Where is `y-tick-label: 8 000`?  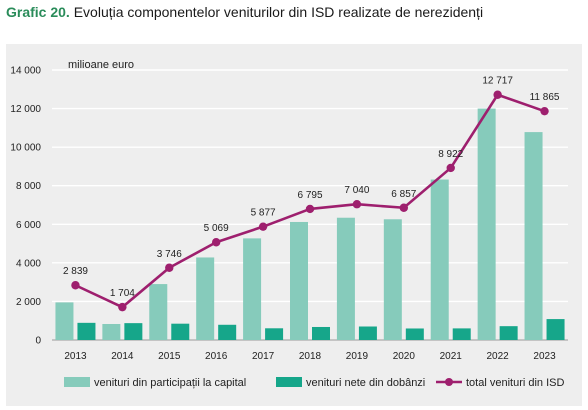
y-tick-label: 8 000 is located at coordinates (28, 186).